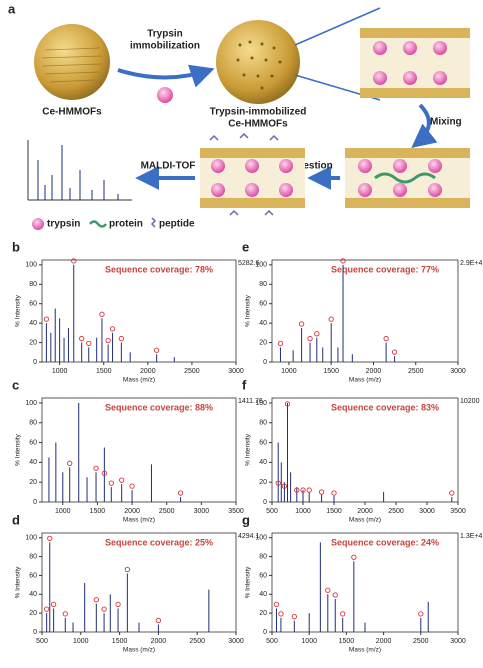  I want to click on max-intensity: 1411.76, so click(250, 401).